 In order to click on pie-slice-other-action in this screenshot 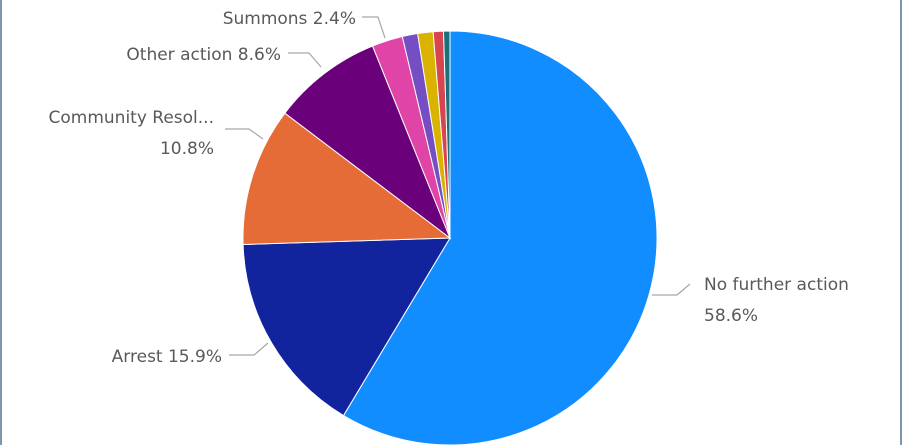, I will do `click(368, 142)`.